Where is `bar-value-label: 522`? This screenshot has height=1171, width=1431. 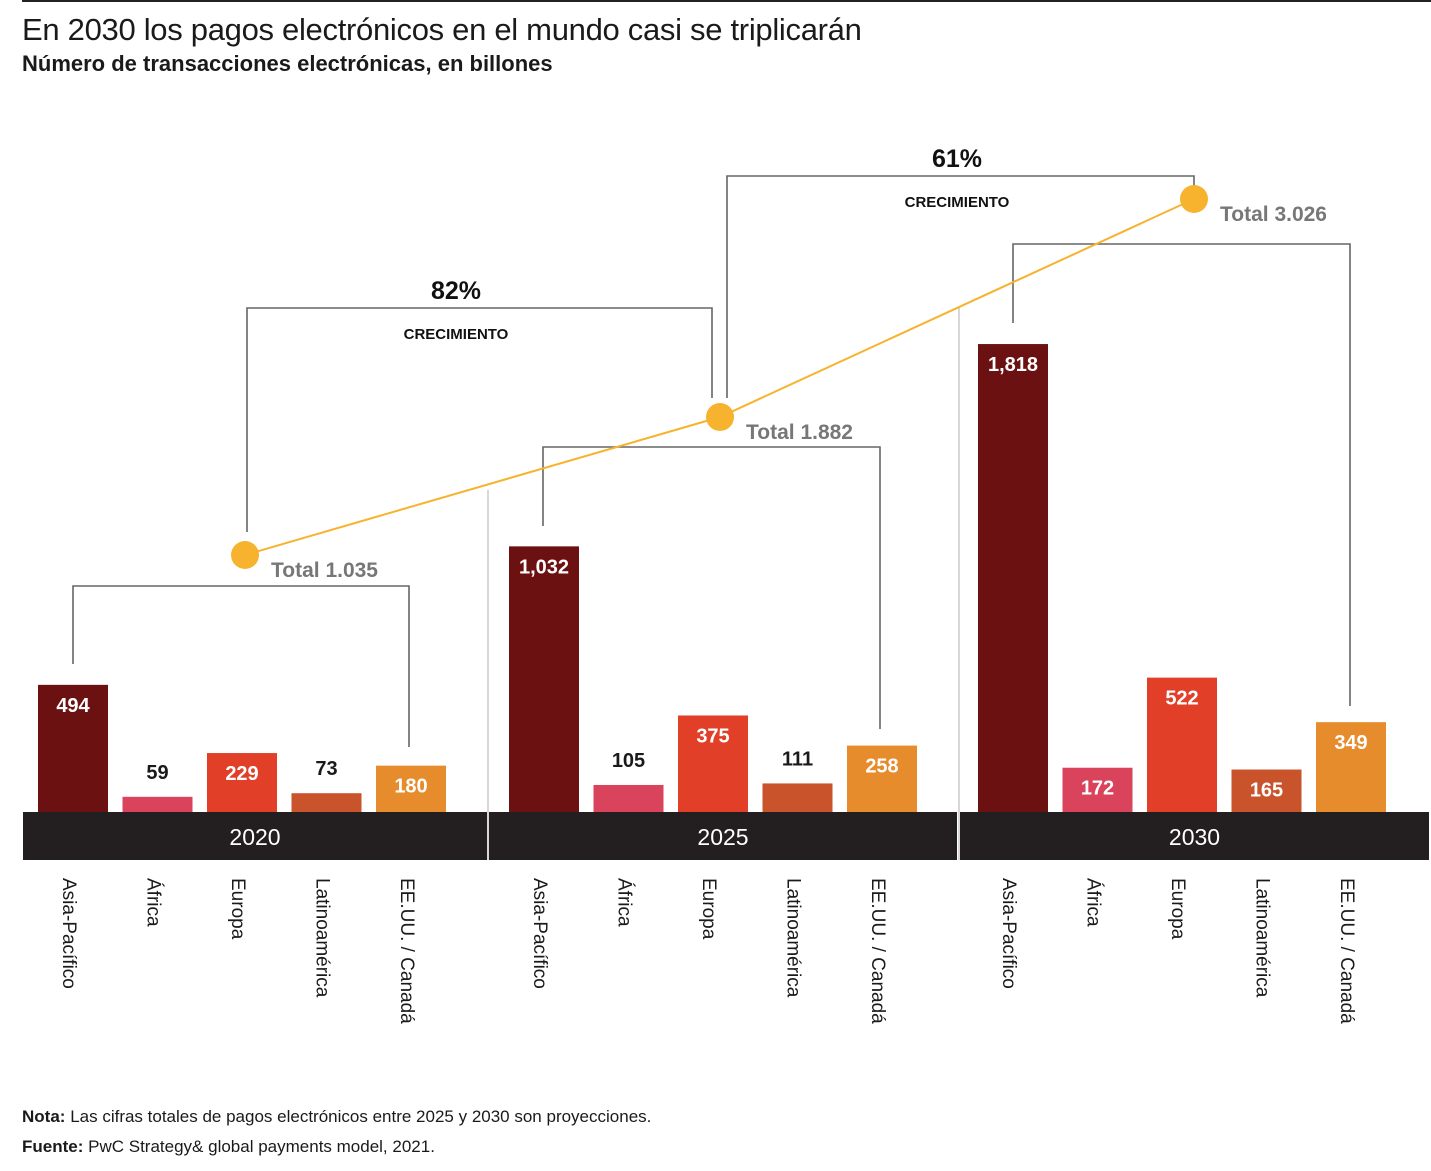 bar-value-label: 522 is located at coordinates (1181, 699).